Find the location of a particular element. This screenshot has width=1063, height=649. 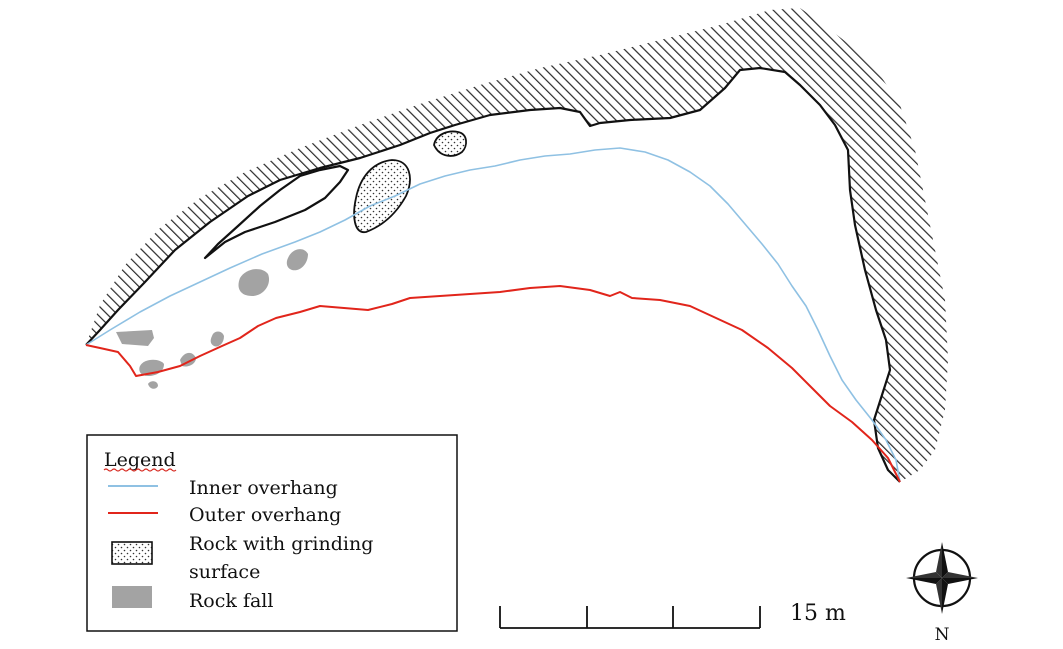

legend-symbol-grinding-rock is located at coordinates (132, 553).